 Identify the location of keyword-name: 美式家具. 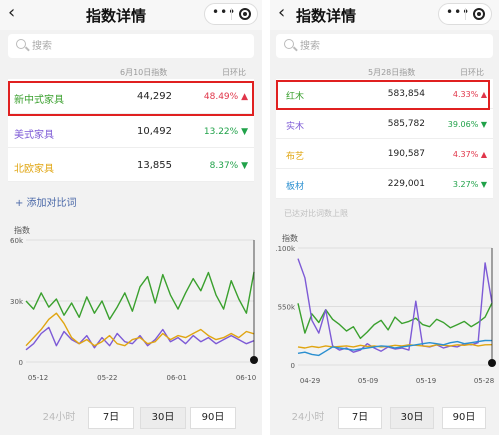
(34, 135).